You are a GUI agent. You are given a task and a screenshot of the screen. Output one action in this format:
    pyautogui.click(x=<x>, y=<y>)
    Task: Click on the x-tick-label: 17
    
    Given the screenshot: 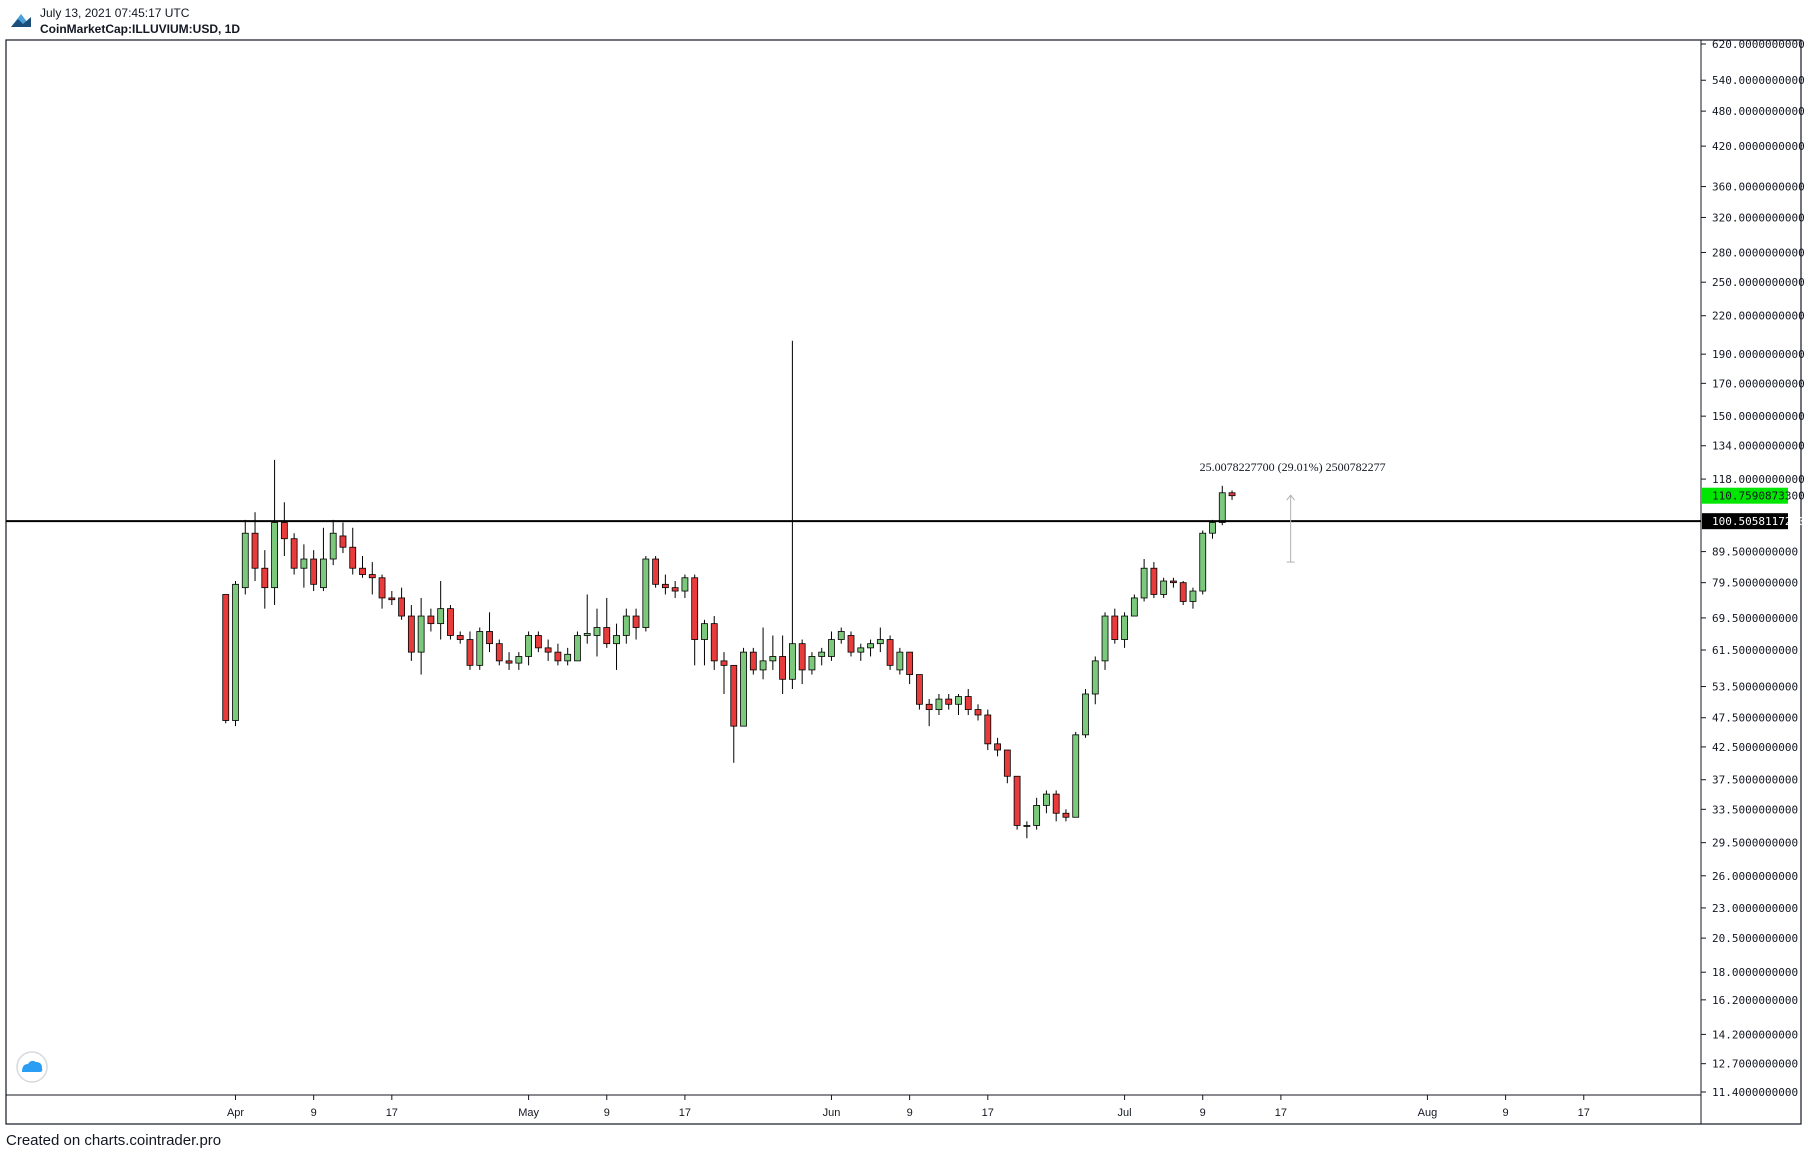 What is the action you would take?
    pyautogui.click(x=1584, y=1113)
    